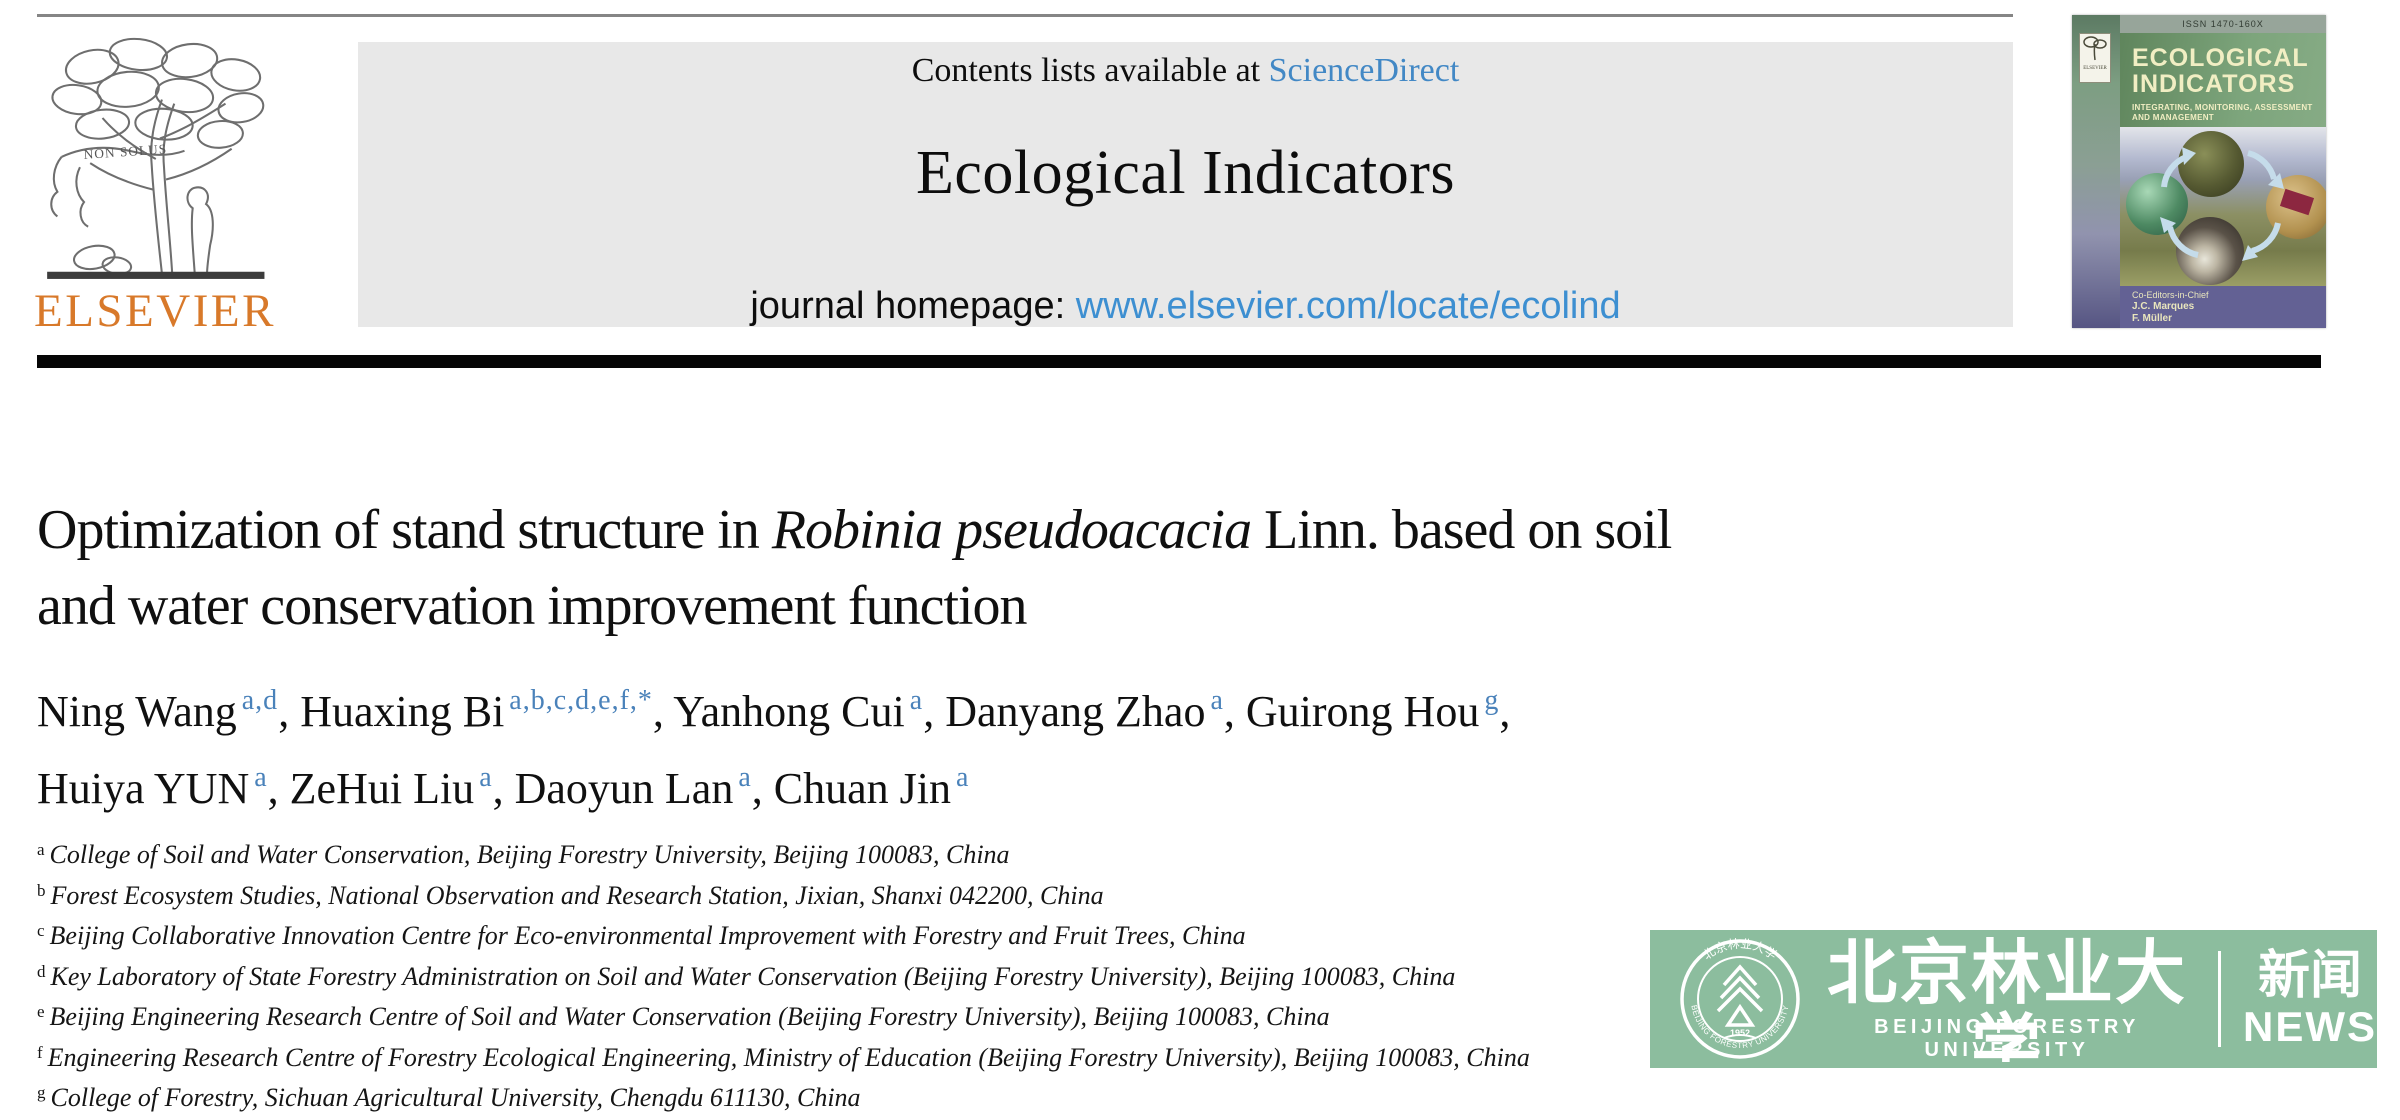  Describe the element at coordinates (155, 311) in the screenshot. I see `elsevier-wordmark: ELSEVIER` at that location.